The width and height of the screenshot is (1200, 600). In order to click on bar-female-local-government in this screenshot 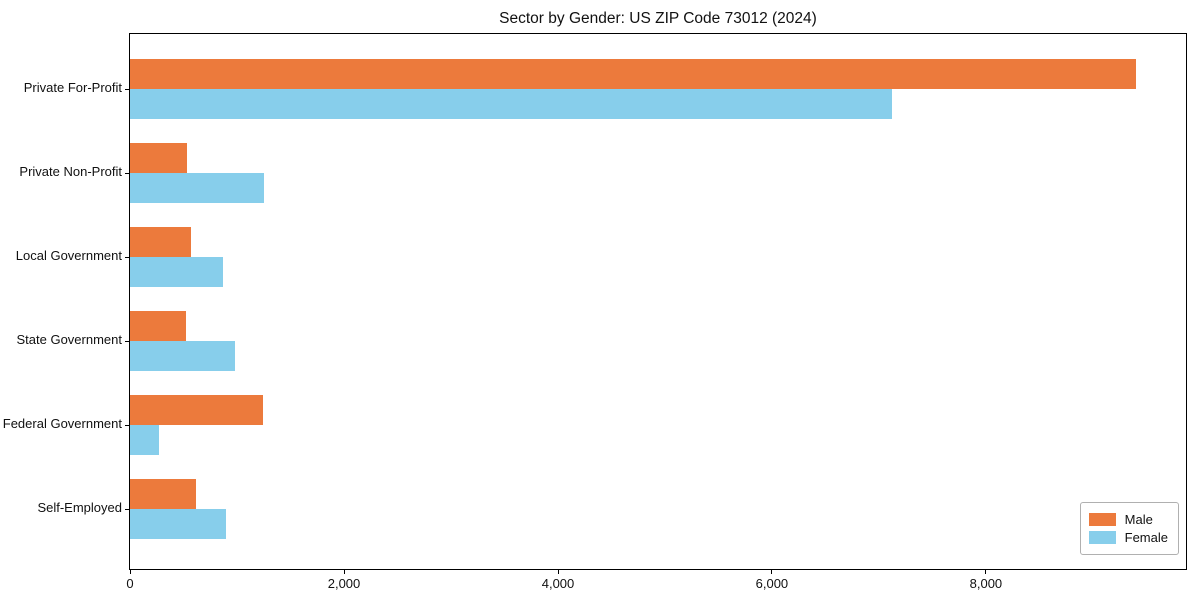, I will do `click(177, 272)`.